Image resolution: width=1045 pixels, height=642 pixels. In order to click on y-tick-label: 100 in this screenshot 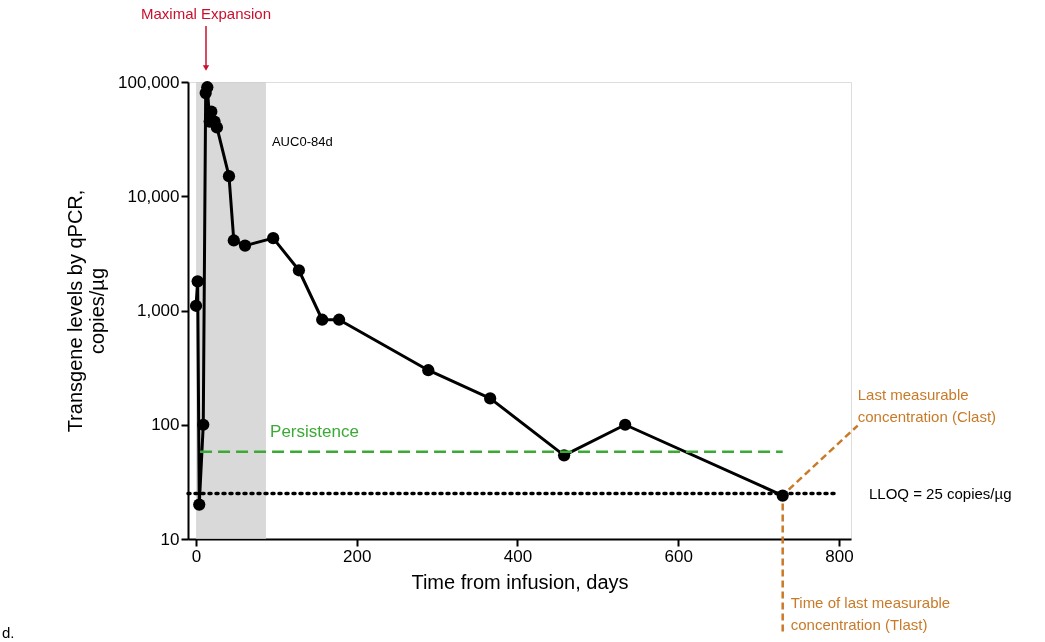, I will do `click(165, 425)`.